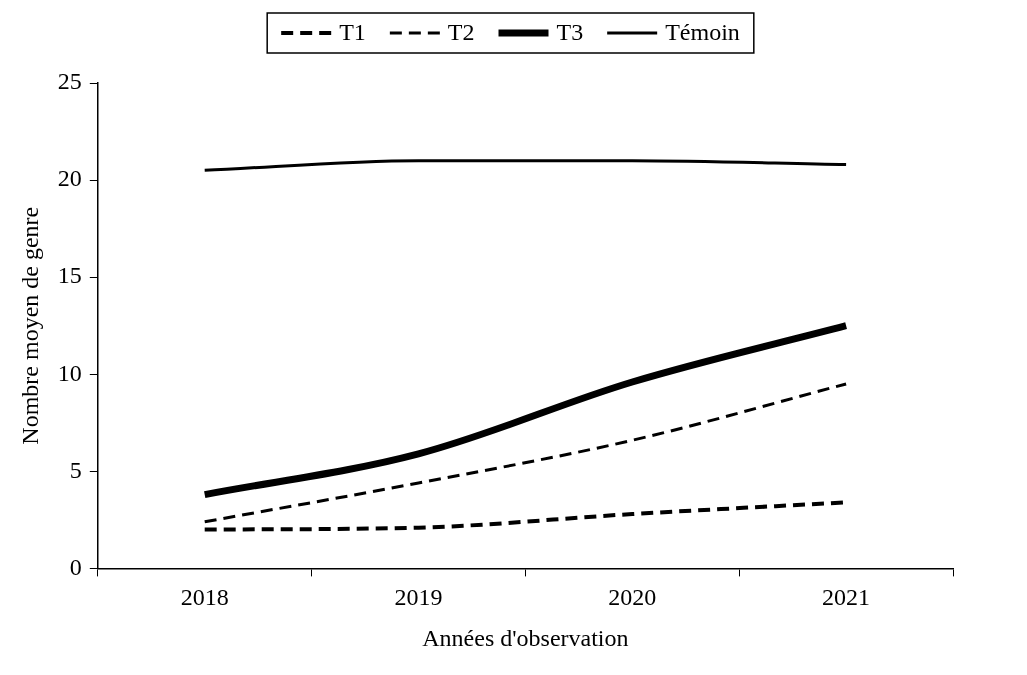 The image size is (1027, 675). Describe the element at coordinates (352, 32) in the screenshot. I see `legend-label: T1` at that location.